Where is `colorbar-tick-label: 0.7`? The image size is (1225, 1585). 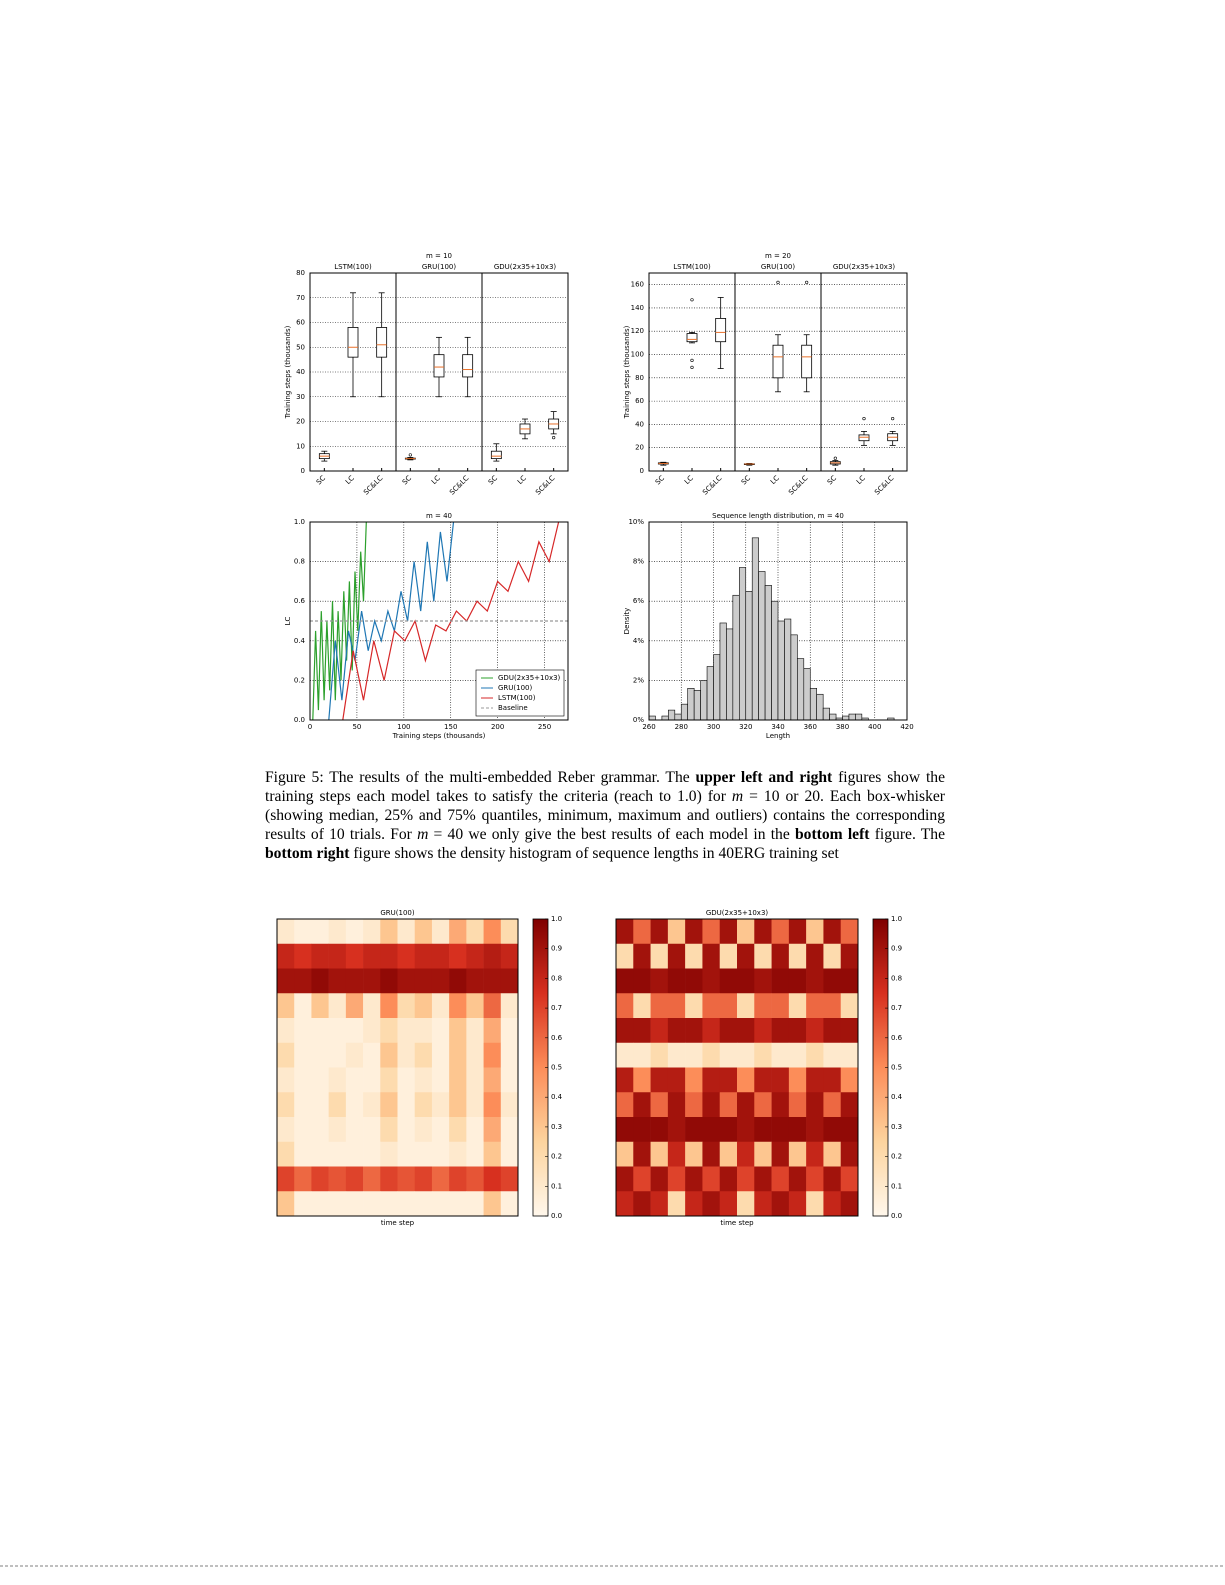 colorbar-tick-label: 0.7 is located at coordinates (556, 1008).